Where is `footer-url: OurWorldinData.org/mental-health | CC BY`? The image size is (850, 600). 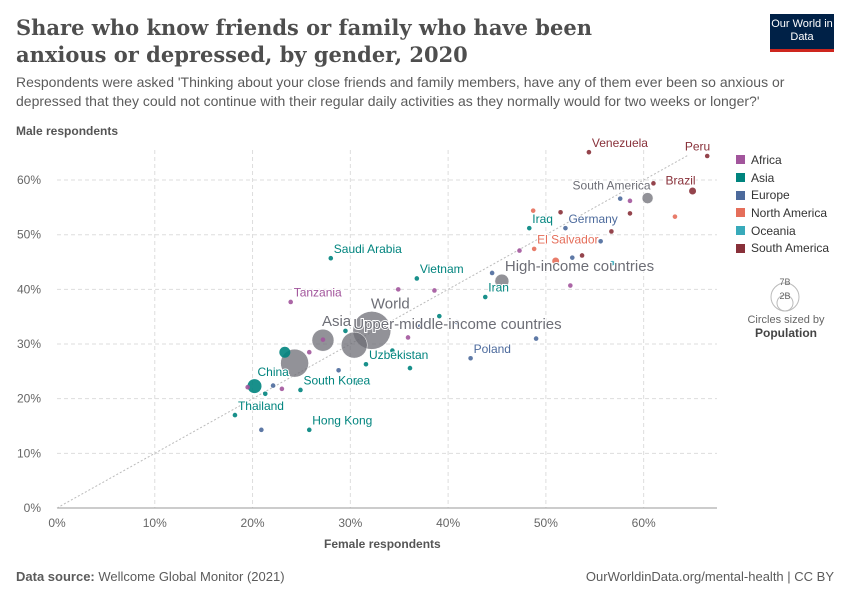
footer-url: OurWorldinData.org/mental-health | CC BY is located at coordinates (709, 576).